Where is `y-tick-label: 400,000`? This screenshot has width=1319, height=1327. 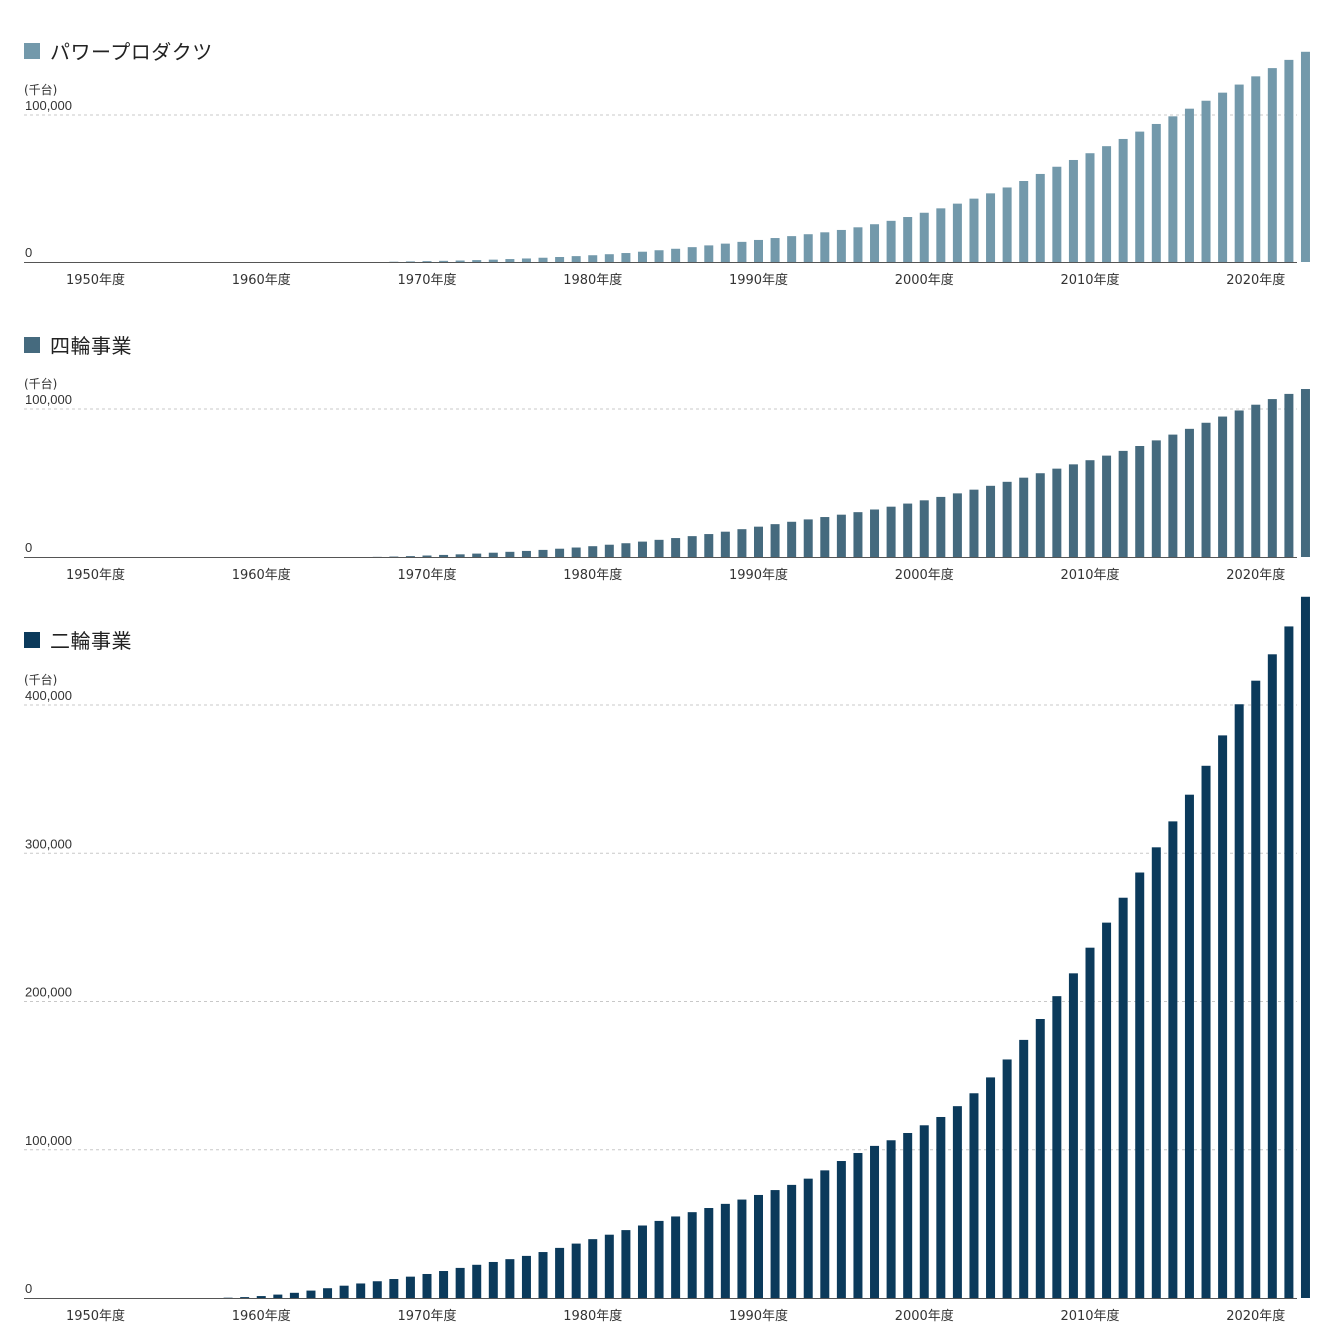 y-tick-label: 400,000 is located at coordinates (48, 695).